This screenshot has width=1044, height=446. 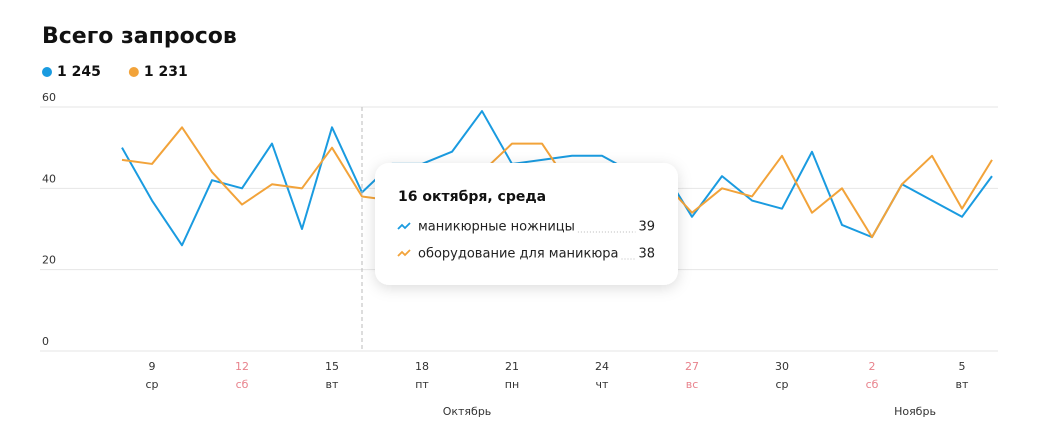 I want to click on y-tick-label: 40, so click(x=49, y=178).